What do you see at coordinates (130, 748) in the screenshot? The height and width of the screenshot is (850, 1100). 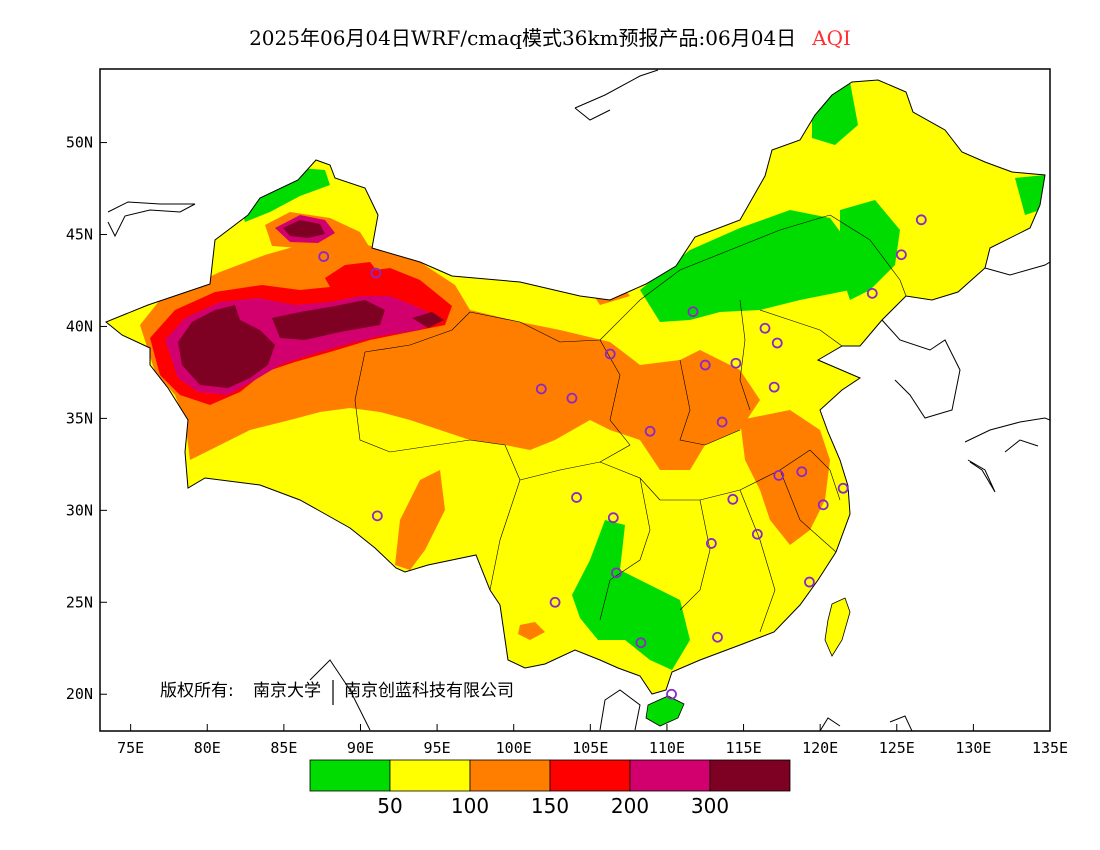 I see `lon-tick-label-75E: 75E` at bounding box center [130, 748].